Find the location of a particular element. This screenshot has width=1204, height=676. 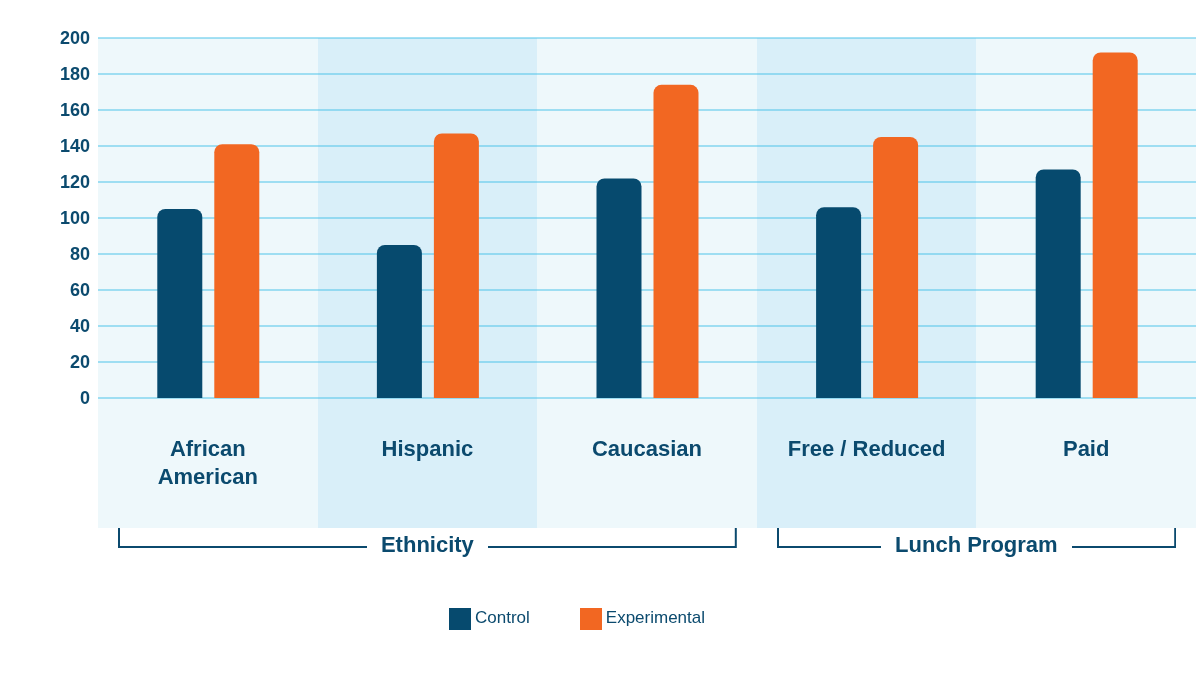

legend-label: Control is located at coordinates (502, 618).